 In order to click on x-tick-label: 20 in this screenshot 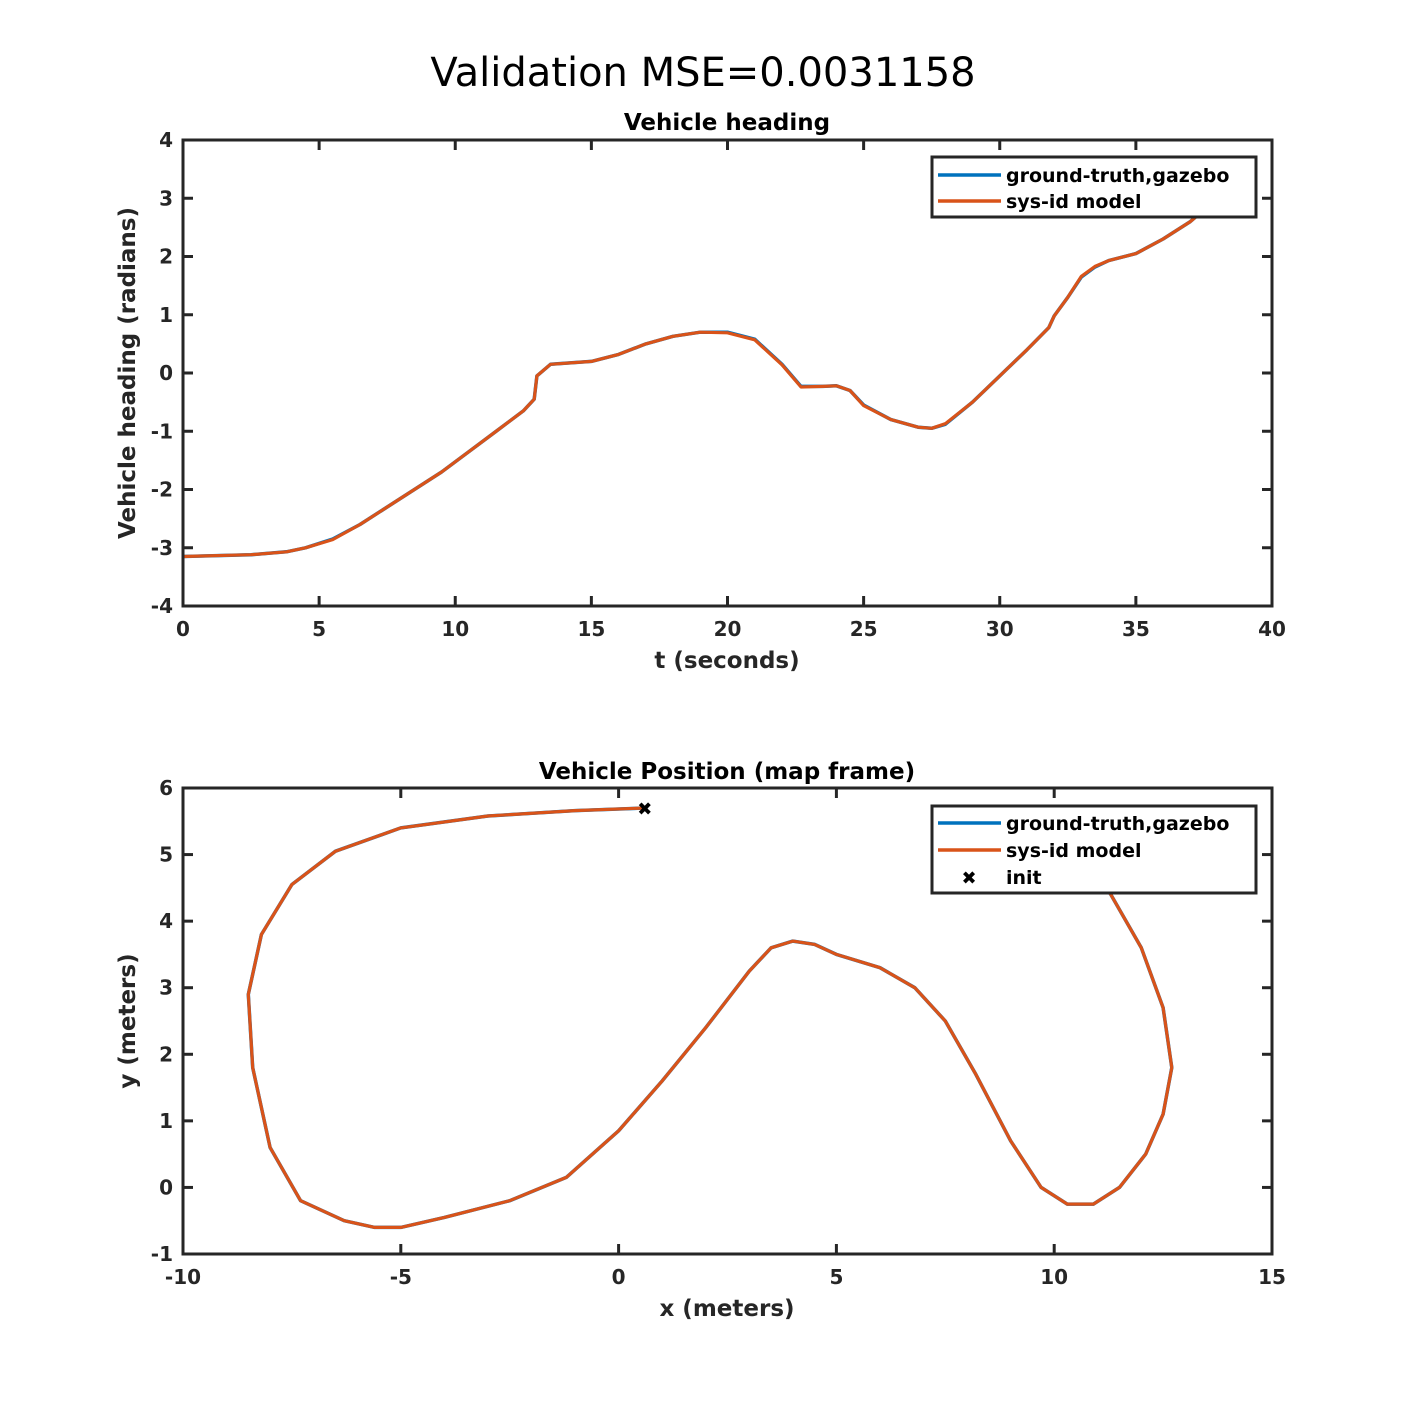, I will do `click(728, 629)`.